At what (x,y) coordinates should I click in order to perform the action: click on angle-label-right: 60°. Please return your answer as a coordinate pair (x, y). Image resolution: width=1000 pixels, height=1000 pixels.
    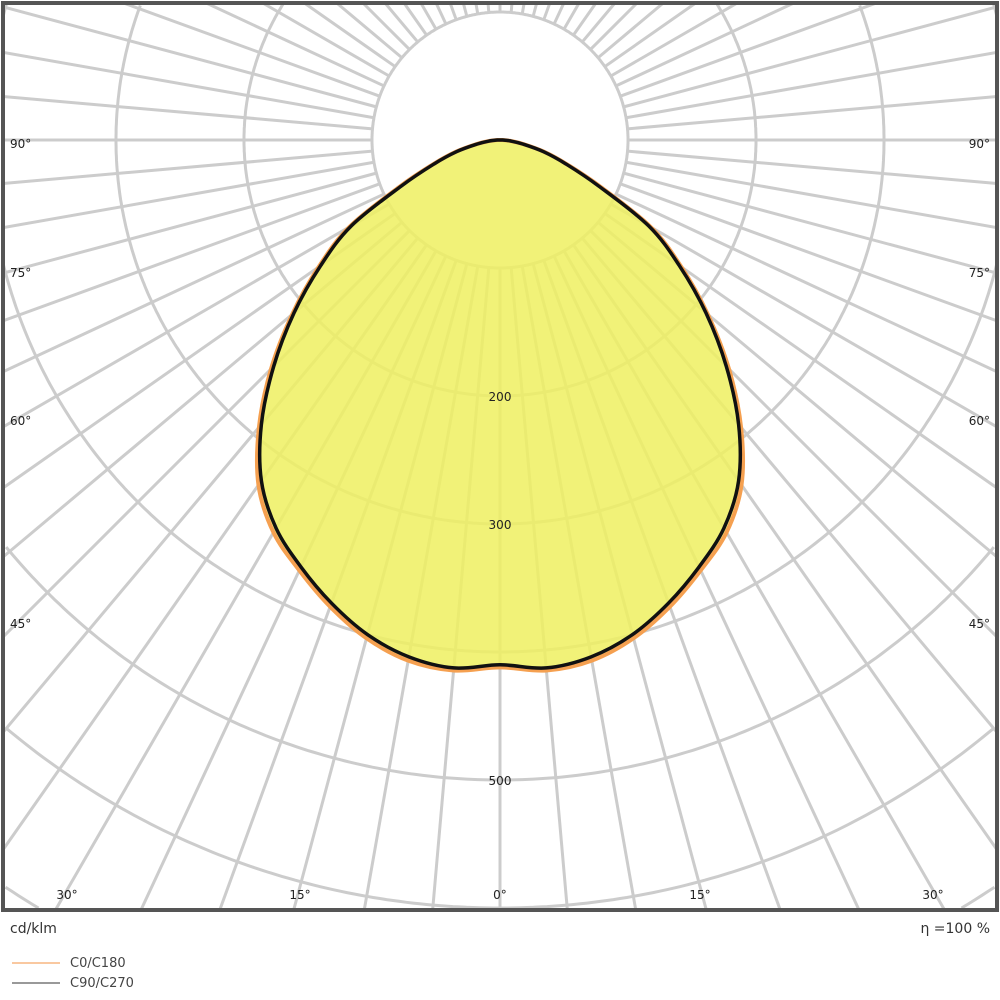
    Looking at the image, I should click on (979, 421).